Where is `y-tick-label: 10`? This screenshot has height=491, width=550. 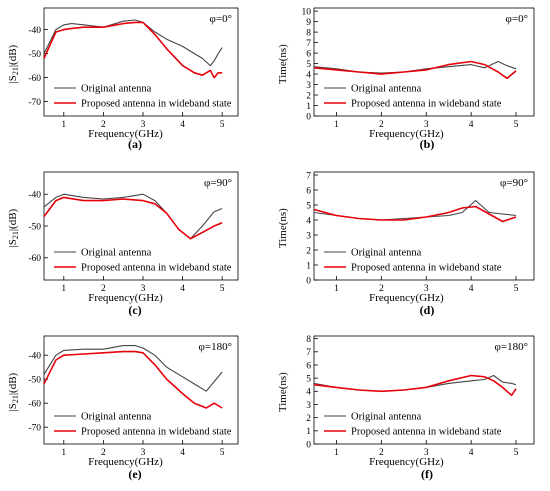
y-tick-label: 10 is located at coordinates (307, 12).